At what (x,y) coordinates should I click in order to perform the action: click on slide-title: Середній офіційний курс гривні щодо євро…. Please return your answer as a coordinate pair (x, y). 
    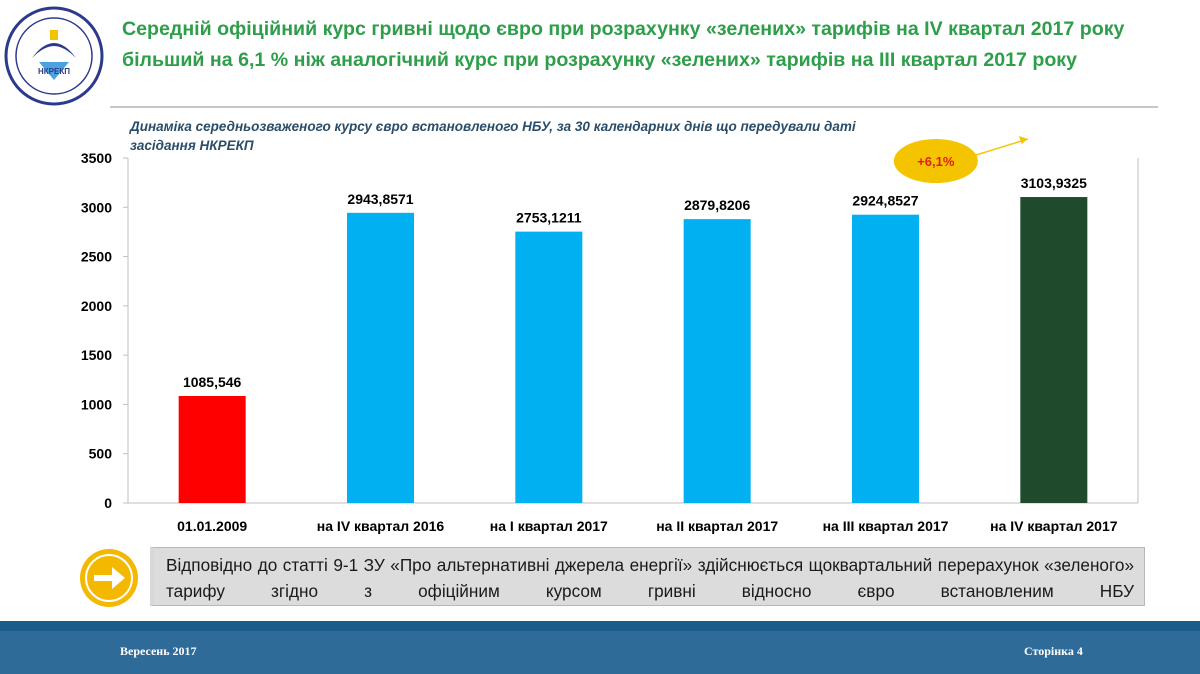
    Looking at the image, I should click on (623, 44).